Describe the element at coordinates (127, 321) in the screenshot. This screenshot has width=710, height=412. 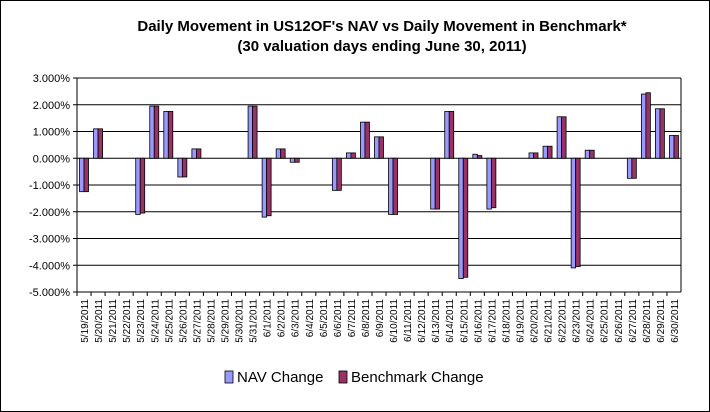
I see `x-tick-label: 5/22/2011` at that location.